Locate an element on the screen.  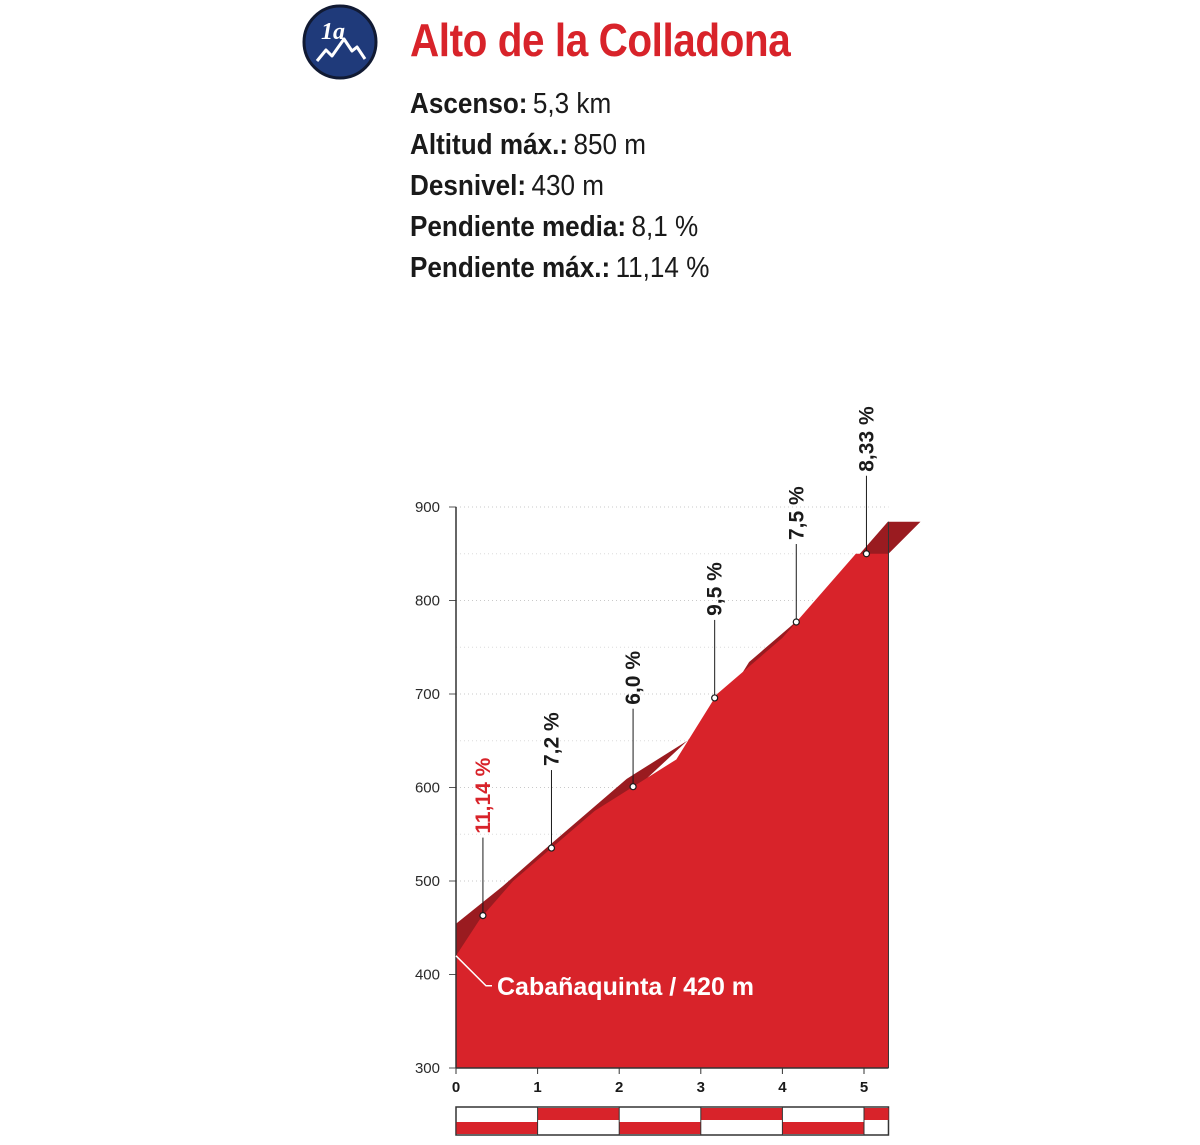
stat-row: Desnivel: 430 m is located at coordinates (559, 186).